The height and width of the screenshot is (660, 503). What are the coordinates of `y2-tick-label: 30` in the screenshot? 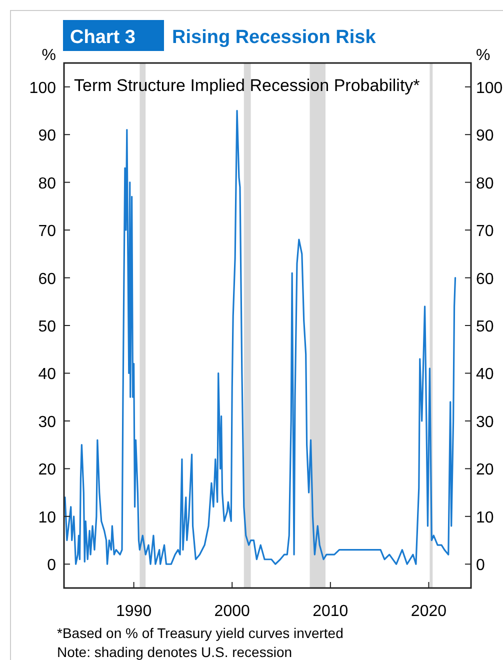 It's located at (485, 422).